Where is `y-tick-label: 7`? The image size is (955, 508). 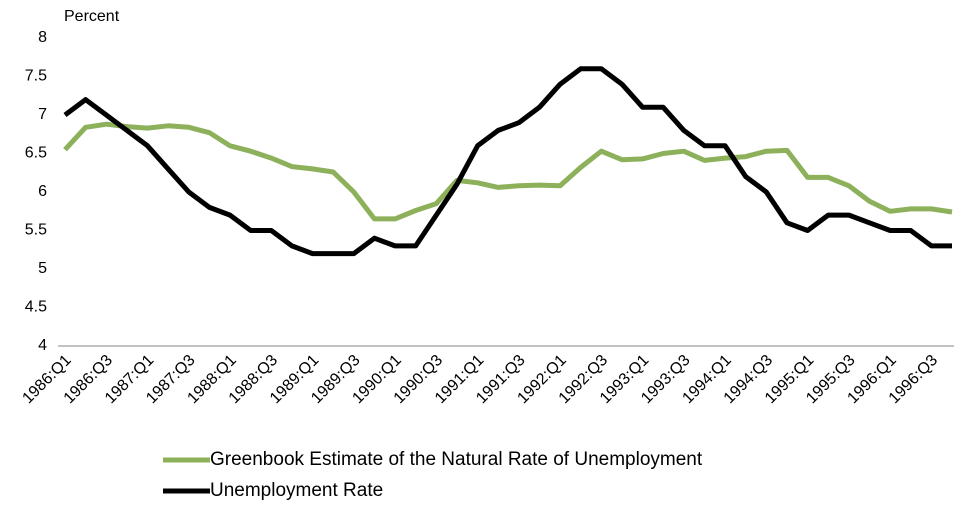
y-tick-label: 7 is located at coordinates (42, 114).